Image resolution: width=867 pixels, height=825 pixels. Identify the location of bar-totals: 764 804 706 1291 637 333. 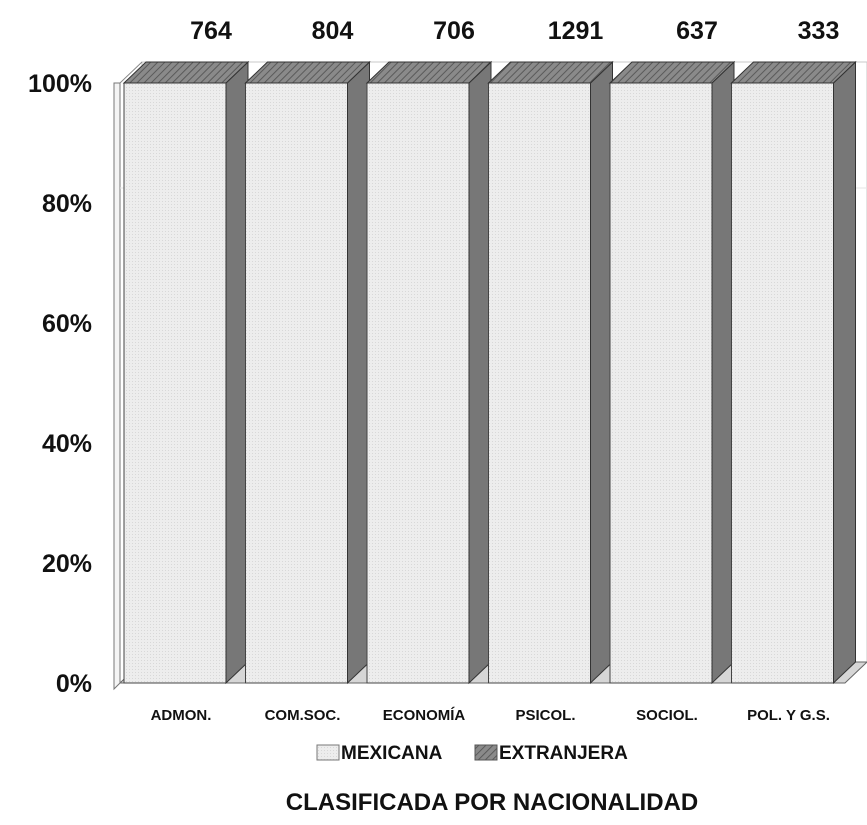
(514, 31).